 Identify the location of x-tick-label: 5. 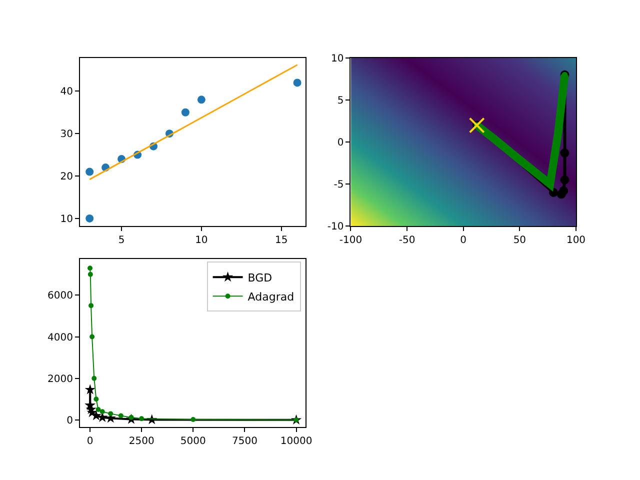
(121, 240).